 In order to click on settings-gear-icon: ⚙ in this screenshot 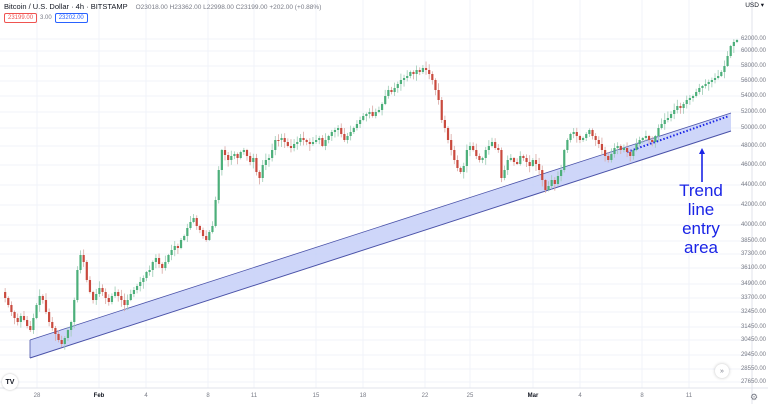, I will do `click(754, 397)`.